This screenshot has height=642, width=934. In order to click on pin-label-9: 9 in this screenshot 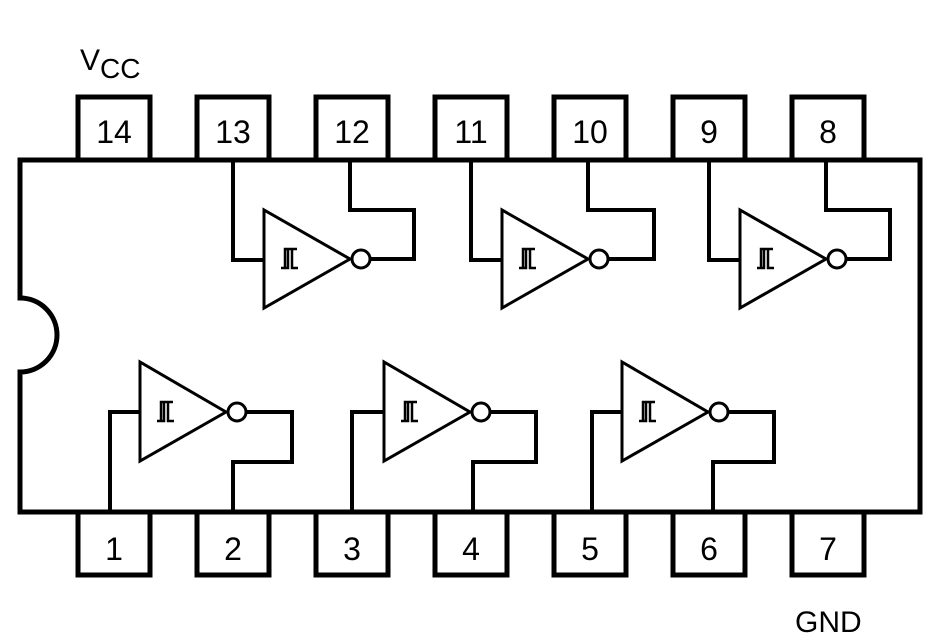, I will do `click(709, 132)`.